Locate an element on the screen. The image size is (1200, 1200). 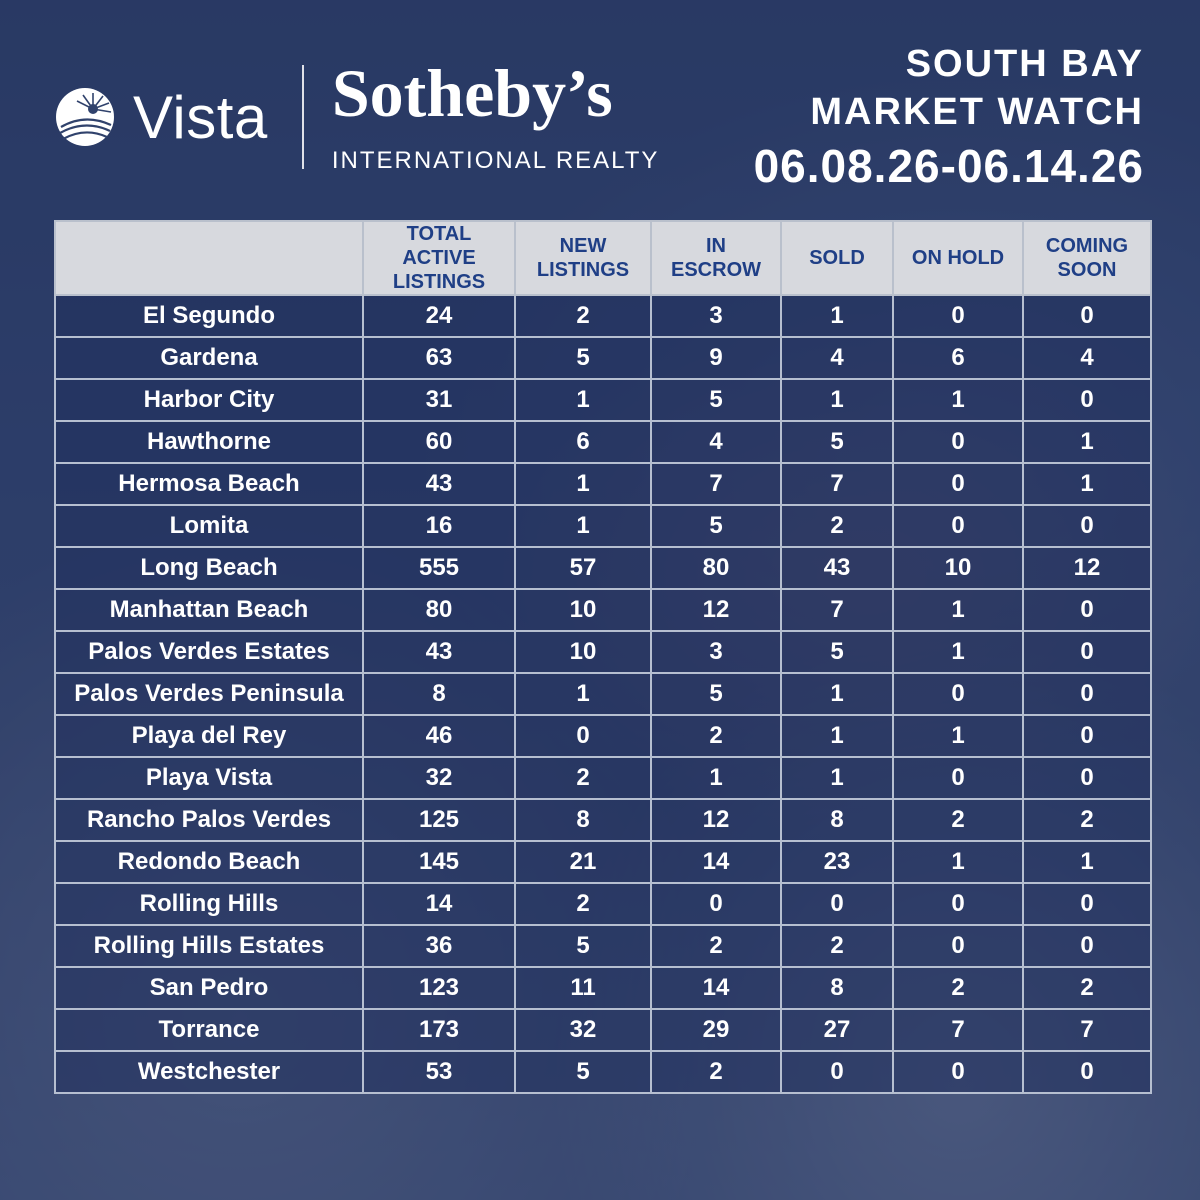
cell-coming-soon: 4 is located at coordinates (1087, 358).